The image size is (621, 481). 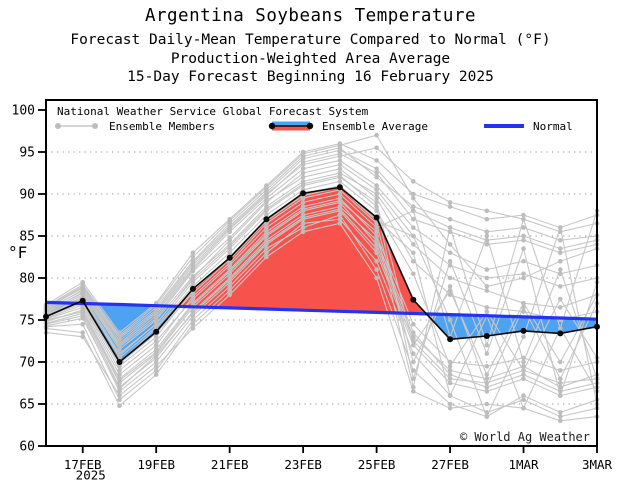 What do you see at coordinates (91, 474) in the screenshot?
I see `x-axis-year-label: 2025` at bounding box center [91, 474].